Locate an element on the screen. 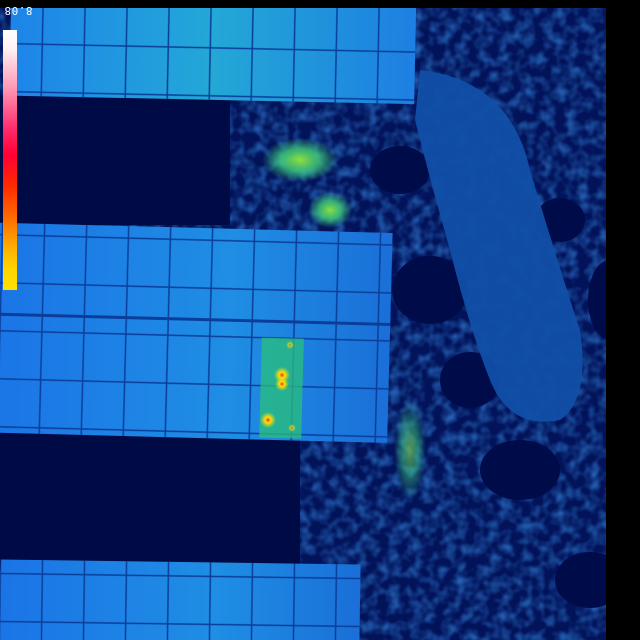 This screenshot has width=640, height=640. scale-max-label: 8.08 is located at coordinates (18, 10).